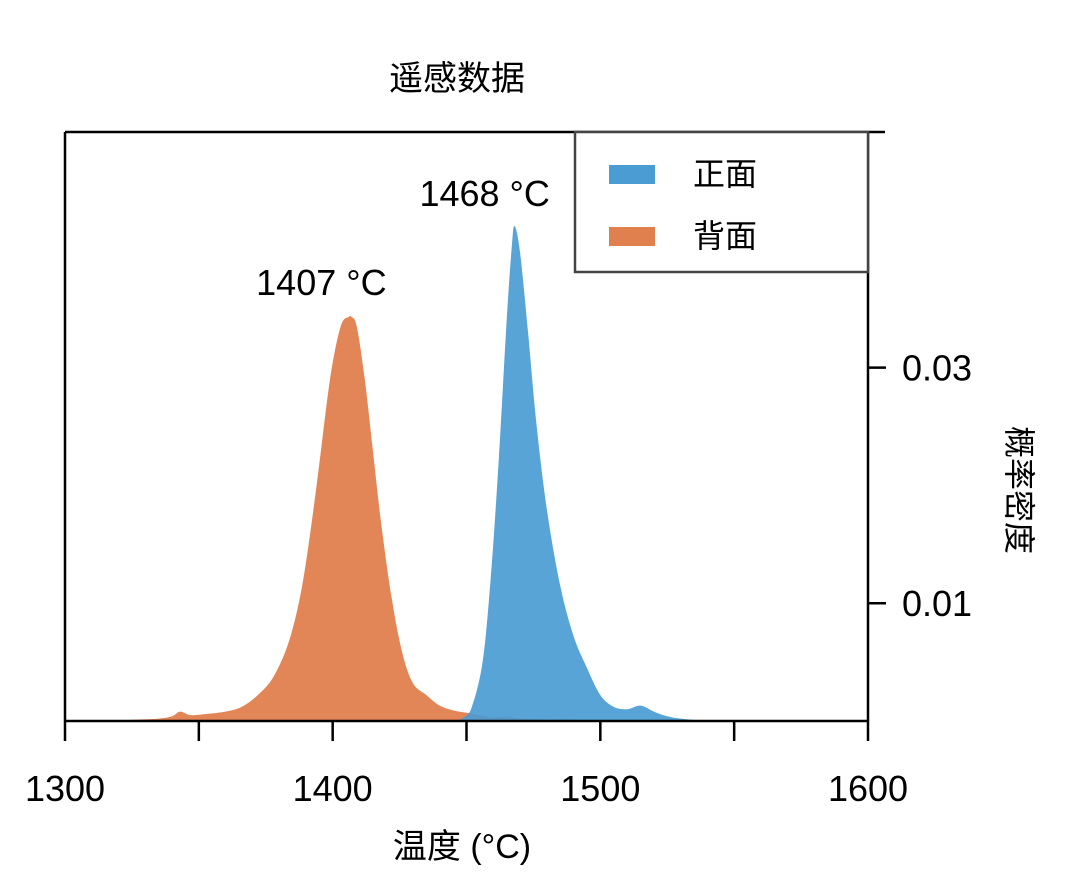  I want to click on chart-title: 遥感数据, so click(457, 79).